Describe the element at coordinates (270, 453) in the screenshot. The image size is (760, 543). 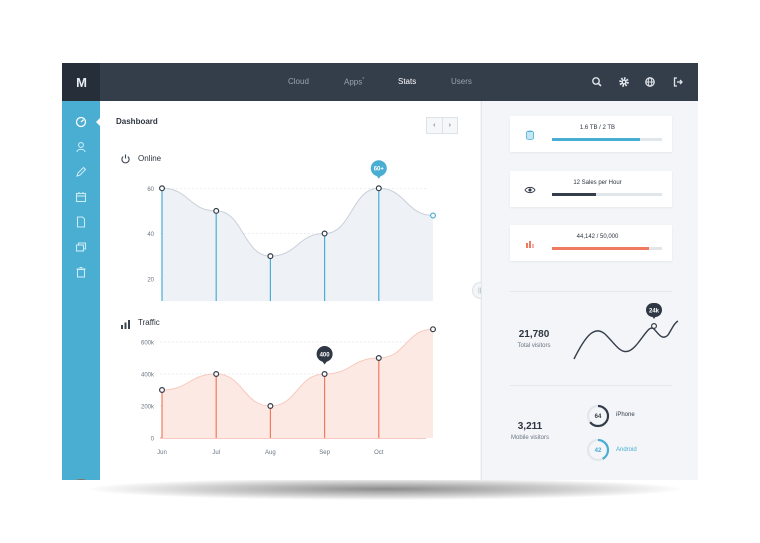
I see `x-tick-label: Aug` at that location.